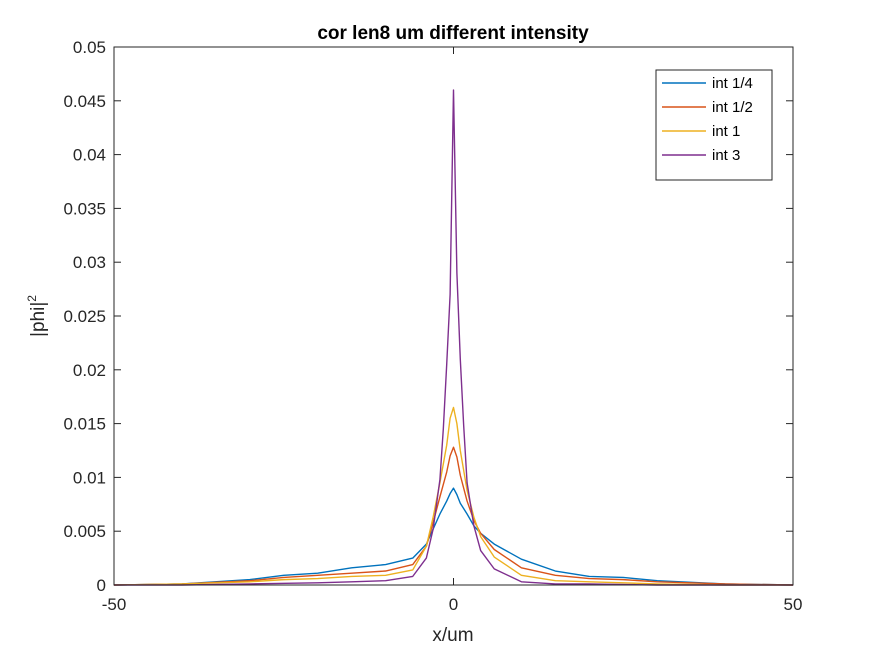 This screenshot has height=656, width=875. I want to click on y-tick-label: 0.035, so click(84, 208).